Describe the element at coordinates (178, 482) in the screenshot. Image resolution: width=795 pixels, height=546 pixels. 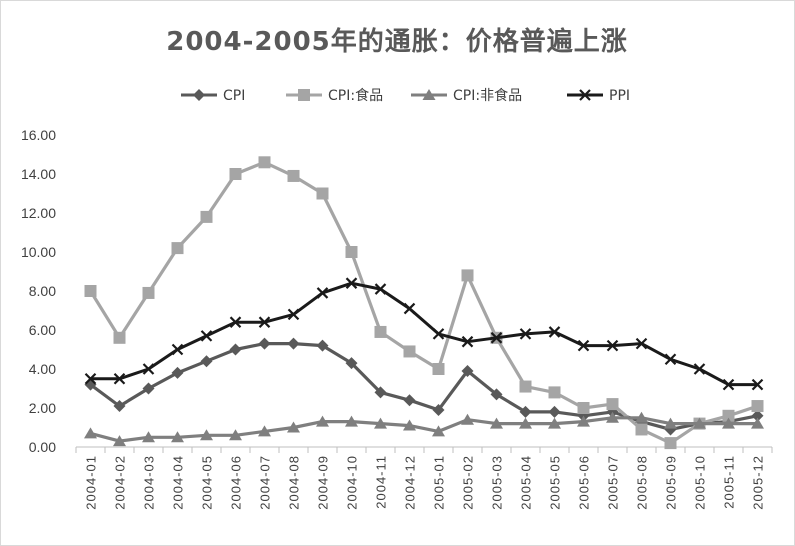
I see `x-tick-label: 2004-04` at that location.